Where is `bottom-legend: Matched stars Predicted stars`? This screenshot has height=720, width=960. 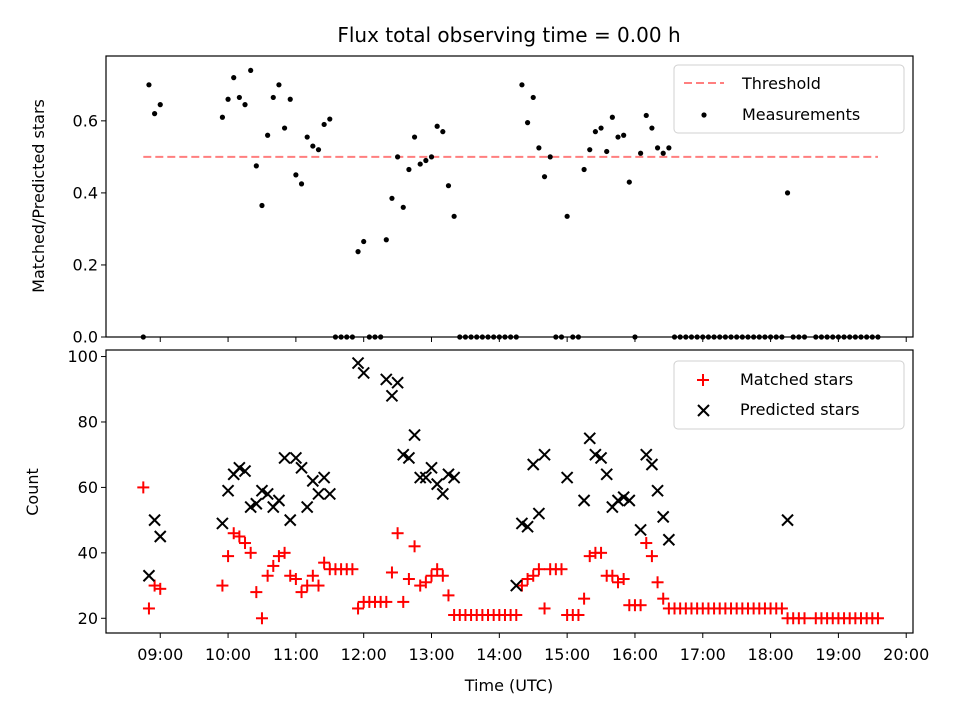
bottom-legend: Matched stars Predicted stars is located at coordinates (789, 395).